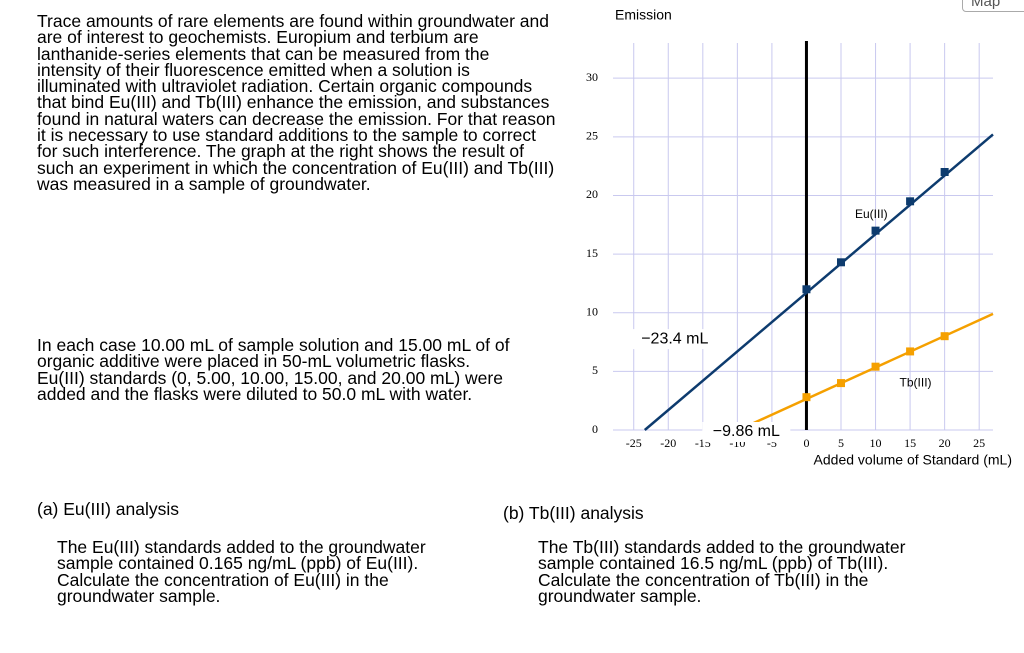 The height and width of the screenshot is (653, 1024). What do you see at coordinates (841, 443) in the screenshot?
I see `x-tick-label: 5` at bounding box center [841, 443].